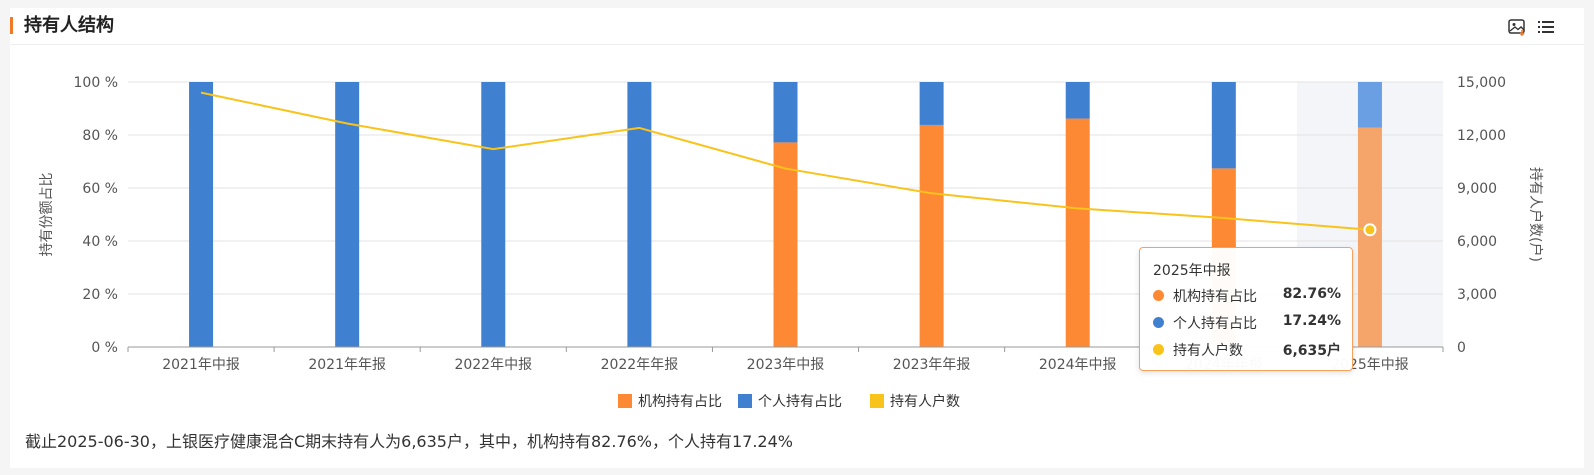 The width and height of the screenshot is (1594, 475). I want to click on legend-label: 个人持有占比, so click(800, 402).